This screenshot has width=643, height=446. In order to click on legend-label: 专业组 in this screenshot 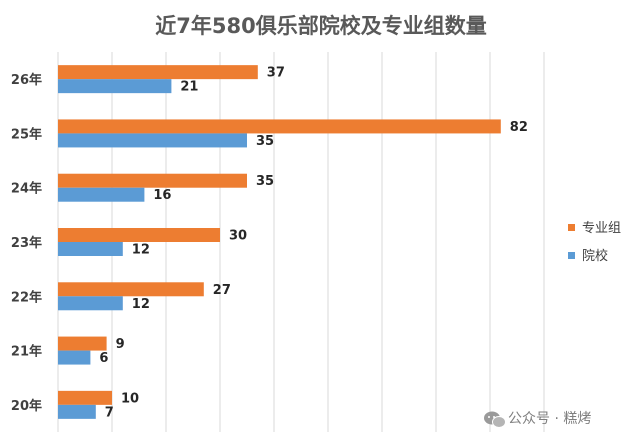, I will do `click(601, 228)`.